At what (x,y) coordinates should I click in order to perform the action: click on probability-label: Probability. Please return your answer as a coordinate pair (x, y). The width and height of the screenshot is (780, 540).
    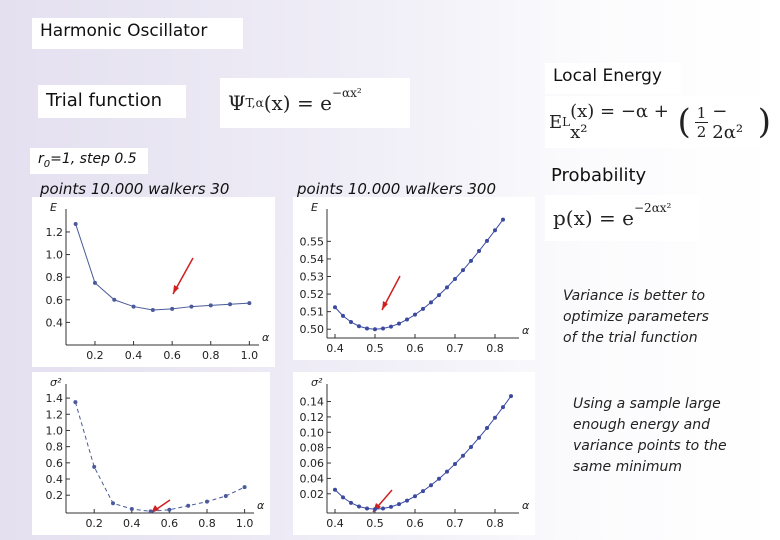
    Looking at the image, I should click on (599, 175).